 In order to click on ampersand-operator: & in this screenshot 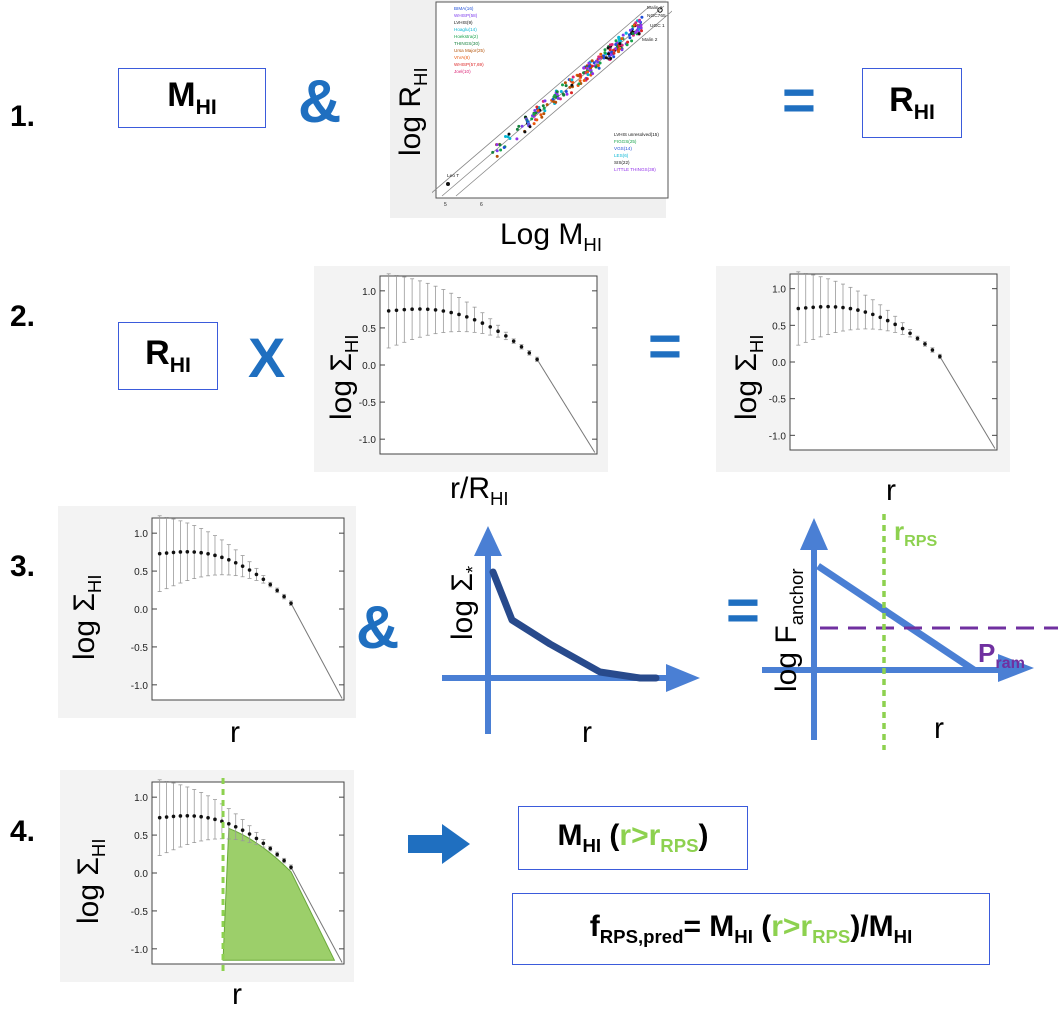, I will do `click(320, 101)`.